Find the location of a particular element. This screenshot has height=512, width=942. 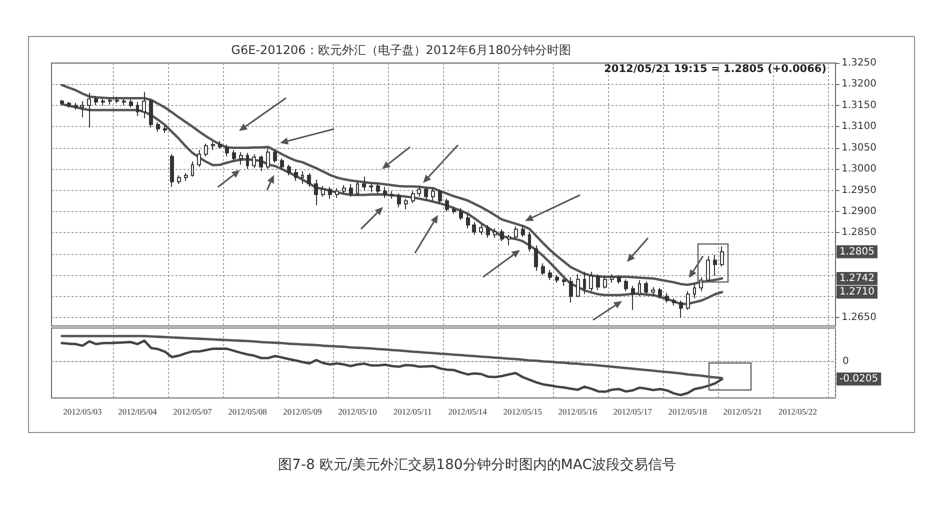

x-tick-label: 2012/05/16 is located at coordinates (577, 411).